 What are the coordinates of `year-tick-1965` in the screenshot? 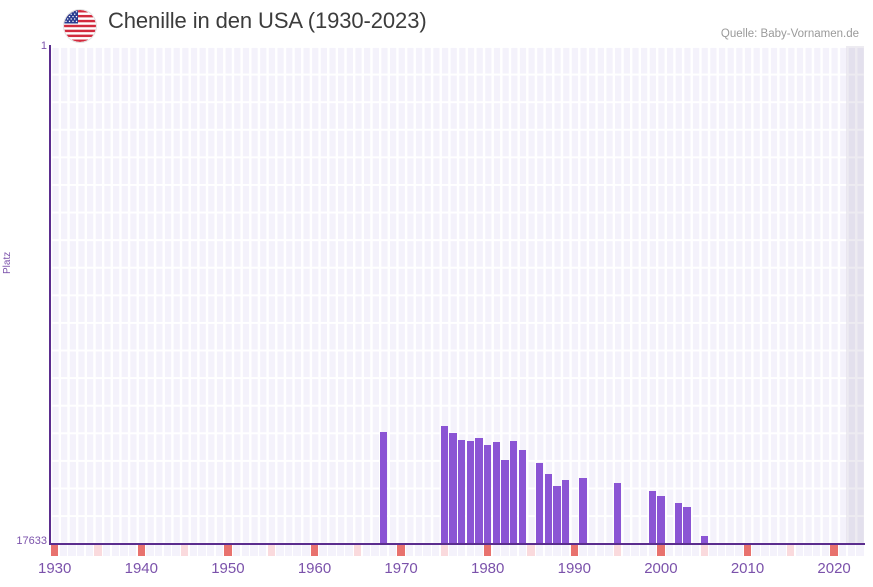 It's located at (358, 550).